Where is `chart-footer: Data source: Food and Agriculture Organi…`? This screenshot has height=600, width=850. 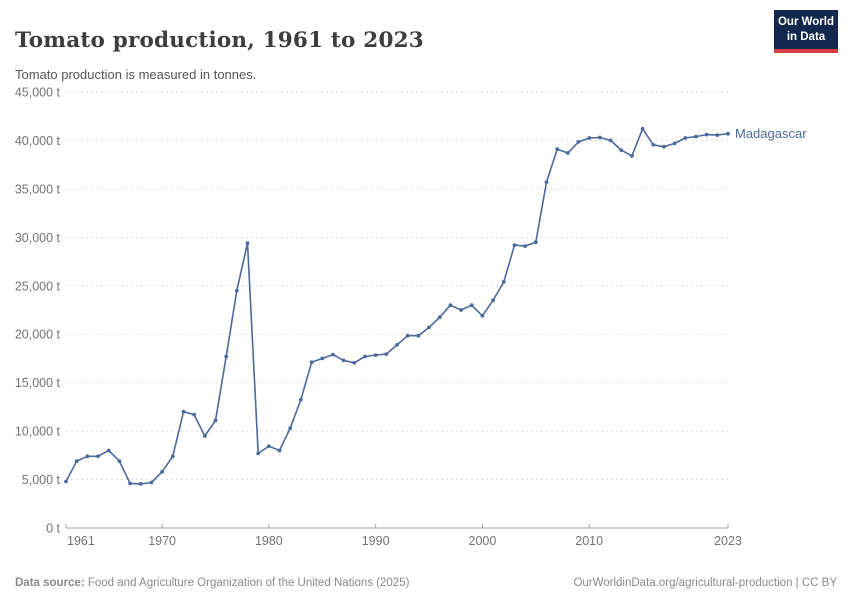
chart-footer: Data source: Food and Agriculture Organi… is located at coordinates (426, 583).